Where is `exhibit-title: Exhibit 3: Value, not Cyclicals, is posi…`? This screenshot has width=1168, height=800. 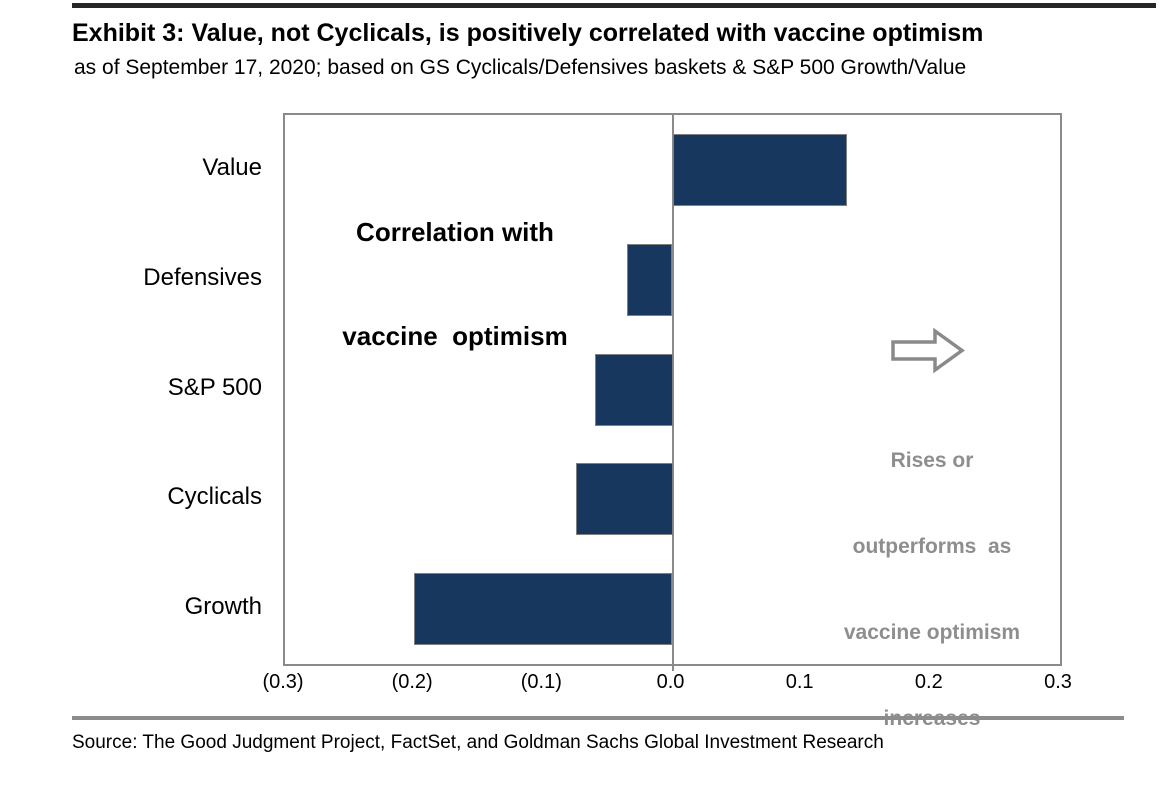
exhibit-title: Exhibit 3: Value, not Cyclicals, is posi… is located at coordinates (528, 33).